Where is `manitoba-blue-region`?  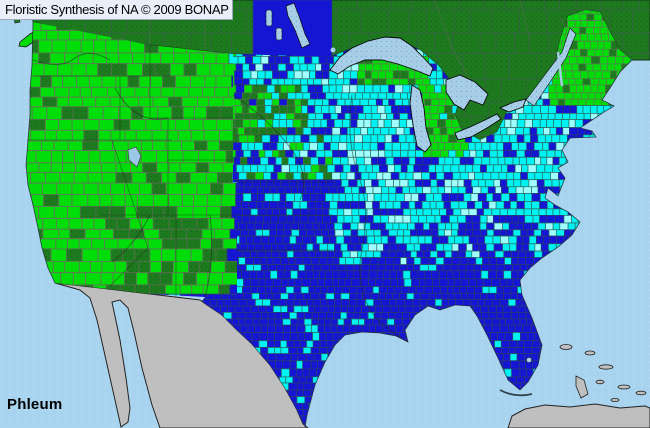
manitoba-blue-region is located at coordinates (292, 29).